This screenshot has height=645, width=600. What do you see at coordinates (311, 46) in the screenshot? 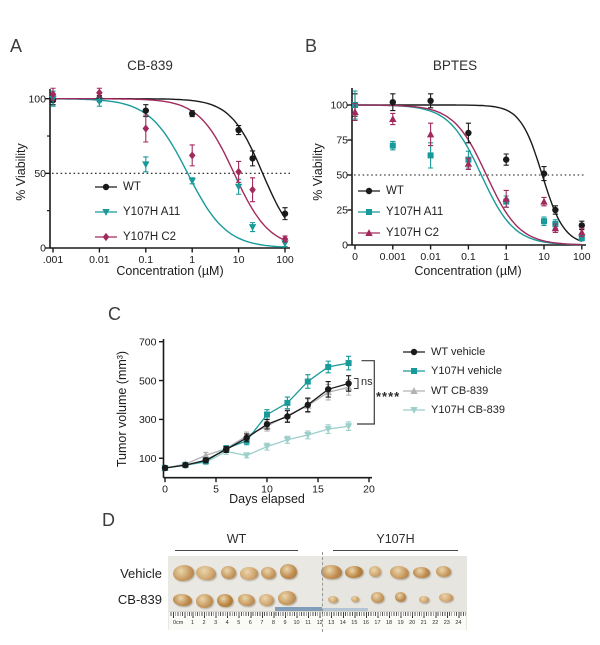
I see `panel-b-letter: B` at bounding box center [311, 46].